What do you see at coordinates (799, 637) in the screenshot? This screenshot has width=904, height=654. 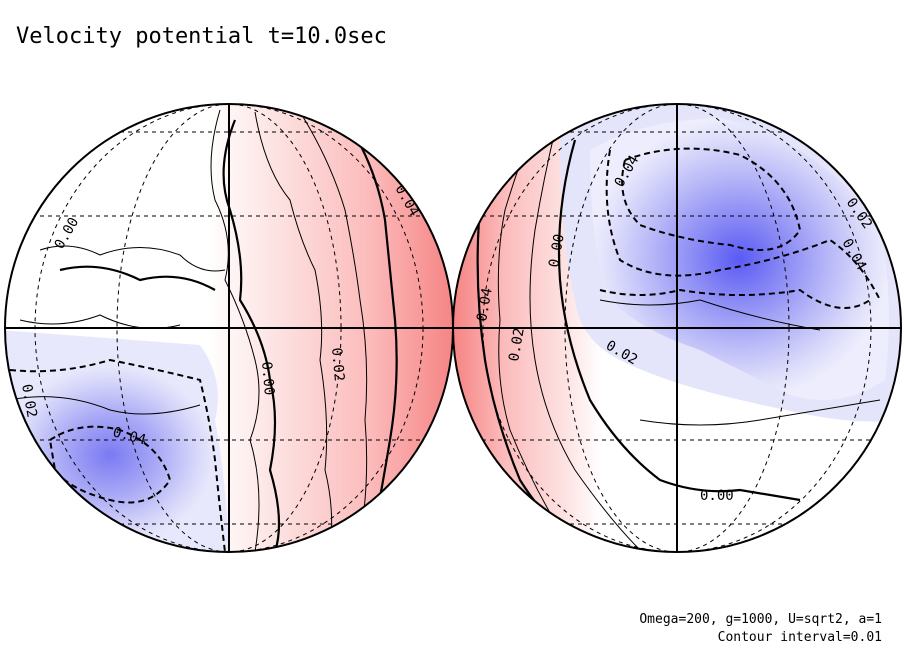 I see `contour-interval-note: Contour interval=0.01` at bounding box center [799, 637].